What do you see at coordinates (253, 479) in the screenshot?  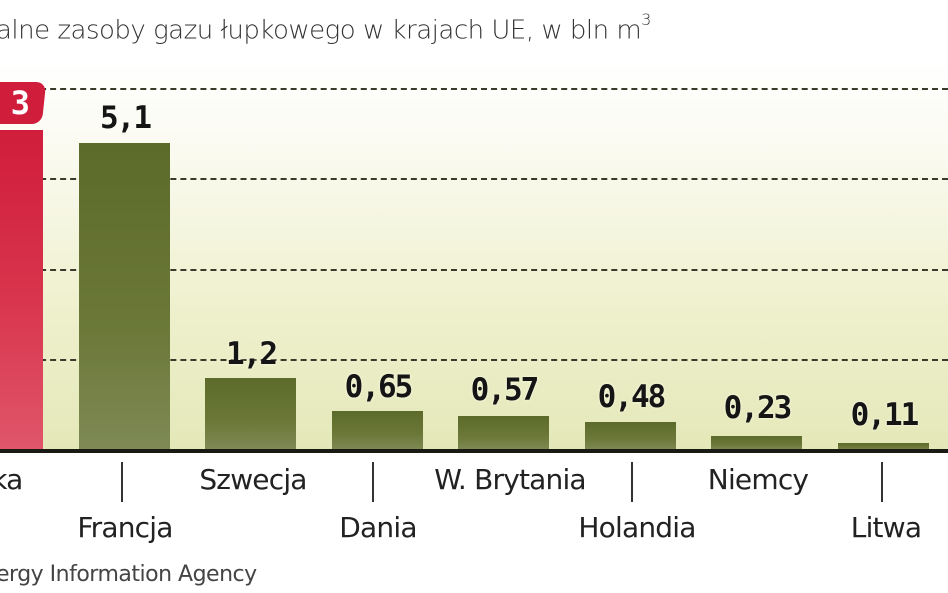 I see `category-label-szwecja: Szwecja` at bounding box center [253, 479].